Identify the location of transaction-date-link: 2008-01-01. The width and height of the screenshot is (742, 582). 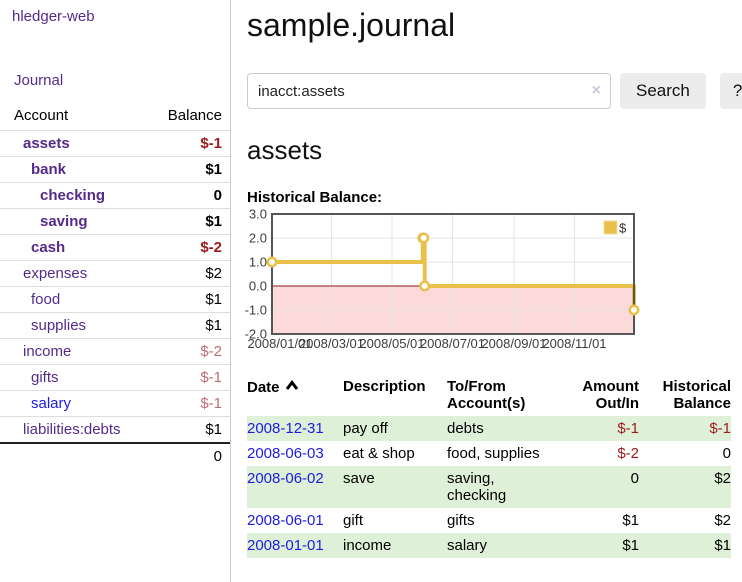
(285, 545).